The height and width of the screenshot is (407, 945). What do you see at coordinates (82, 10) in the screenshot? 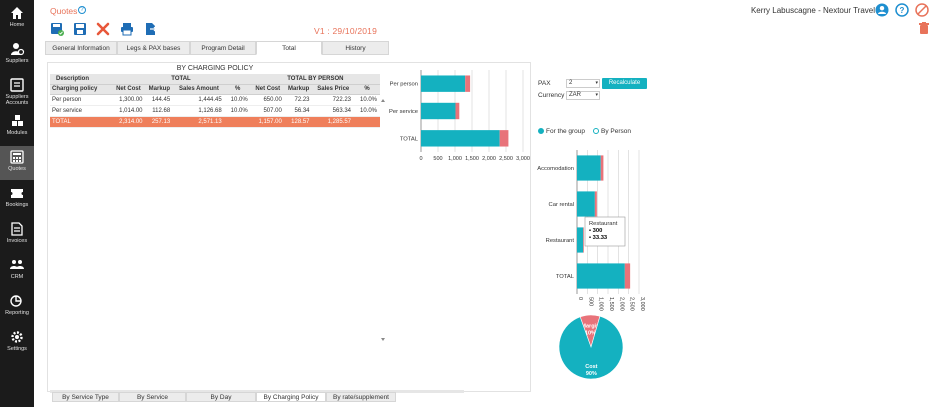
I see `help-icon: ?` at bounding box center [82, 10].